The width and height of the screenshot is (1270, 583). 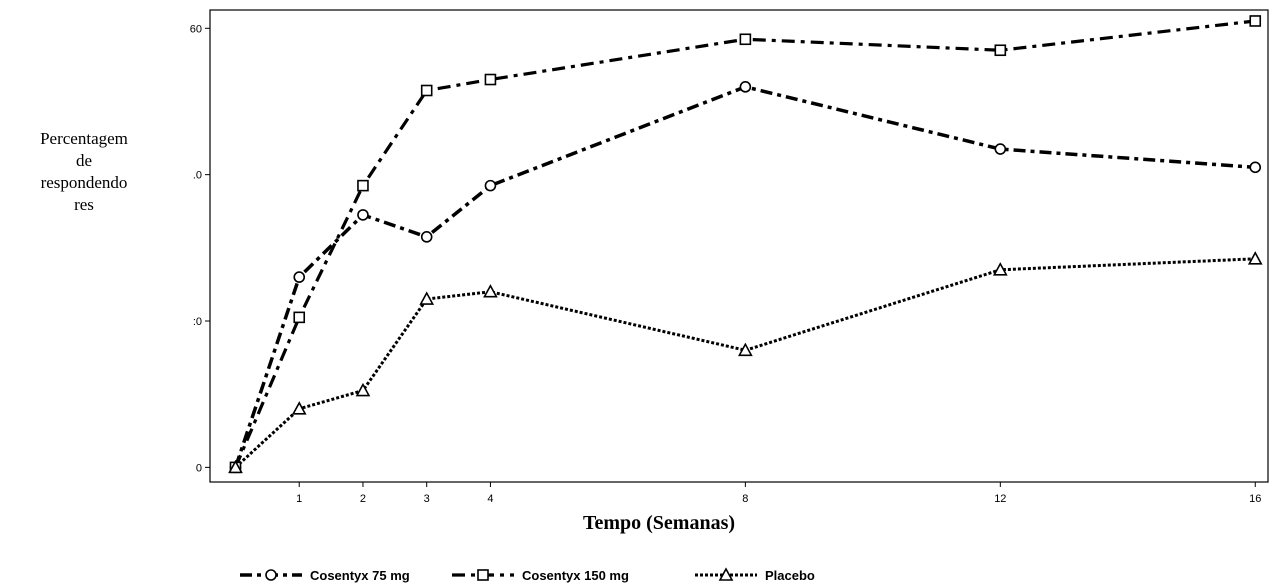 I want to click on y-tick-label: :0, so click(x=197, y=322).